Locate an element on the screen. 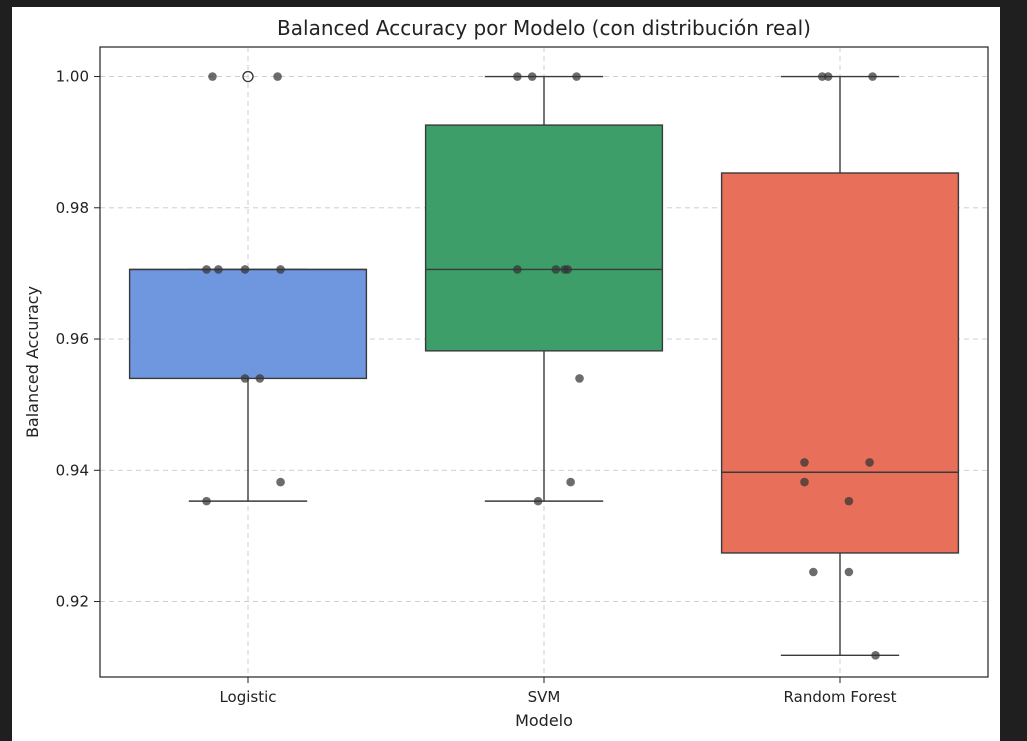  y-tick-label: 0.94 is located at coordinates (72, 470).